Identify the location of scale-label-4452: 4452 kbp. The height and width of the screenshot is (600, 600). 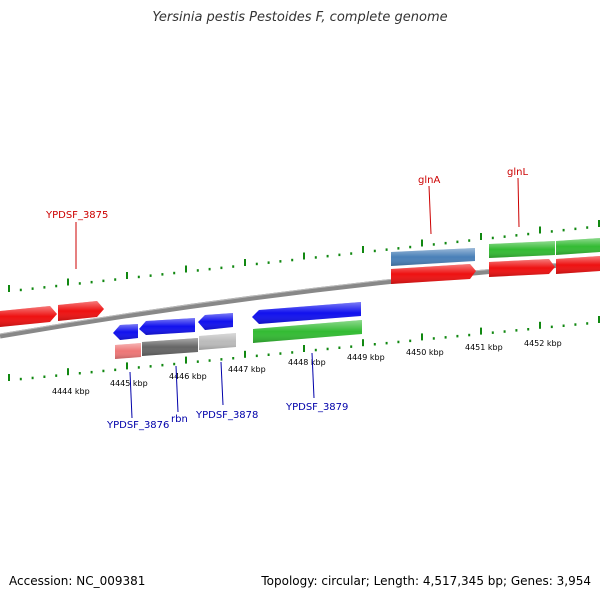
(543, 343).